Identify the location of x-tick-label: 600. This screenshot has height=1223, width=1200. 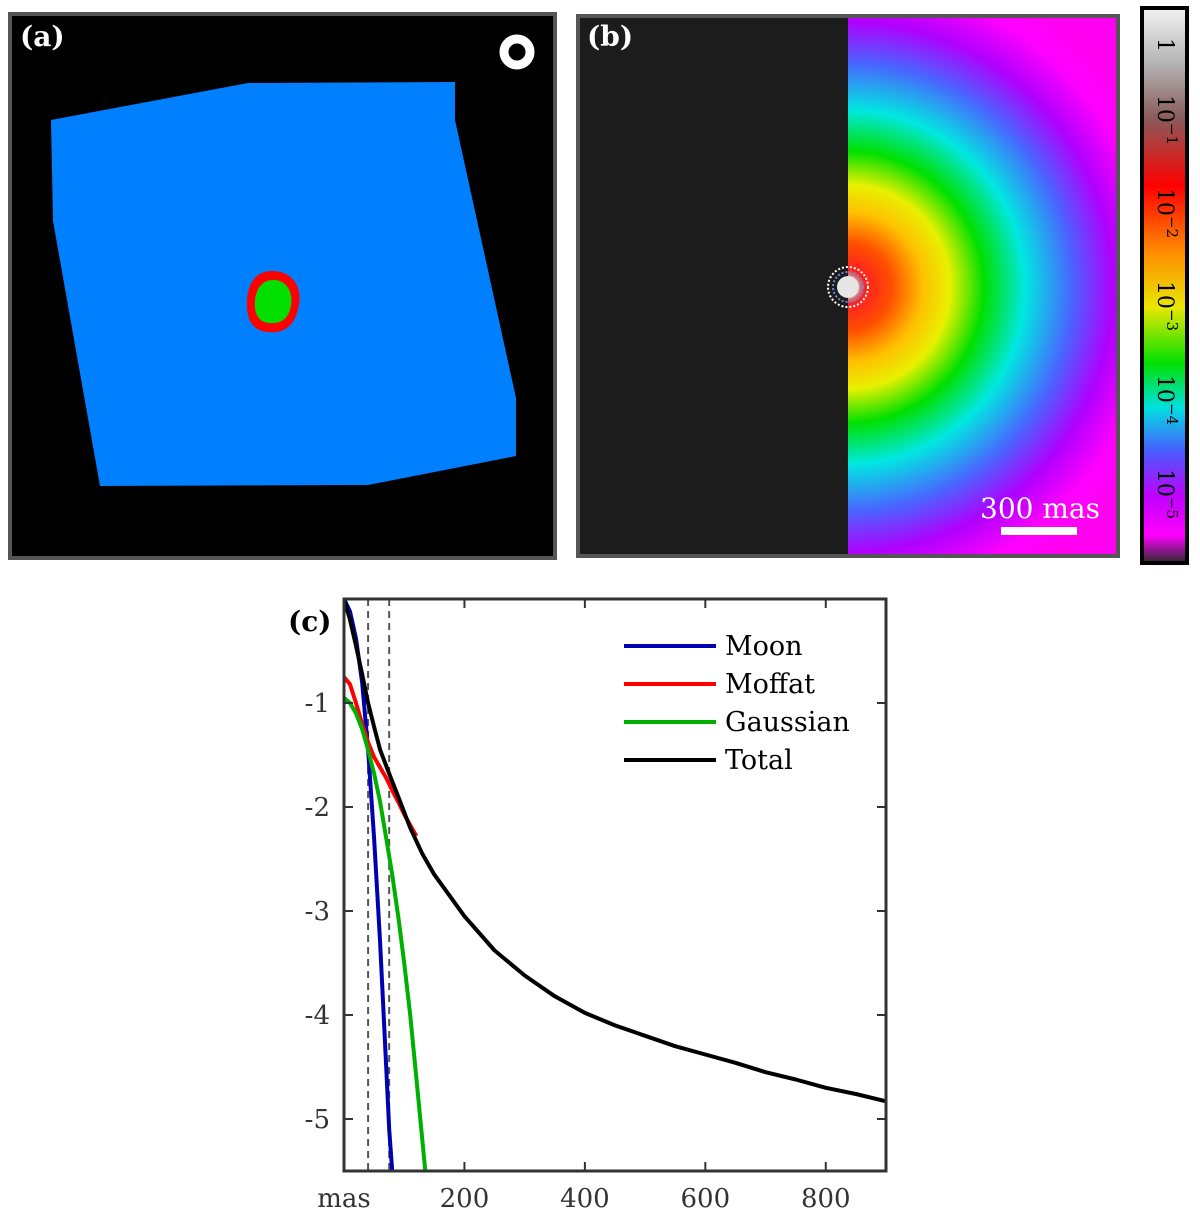
(706, 1199).